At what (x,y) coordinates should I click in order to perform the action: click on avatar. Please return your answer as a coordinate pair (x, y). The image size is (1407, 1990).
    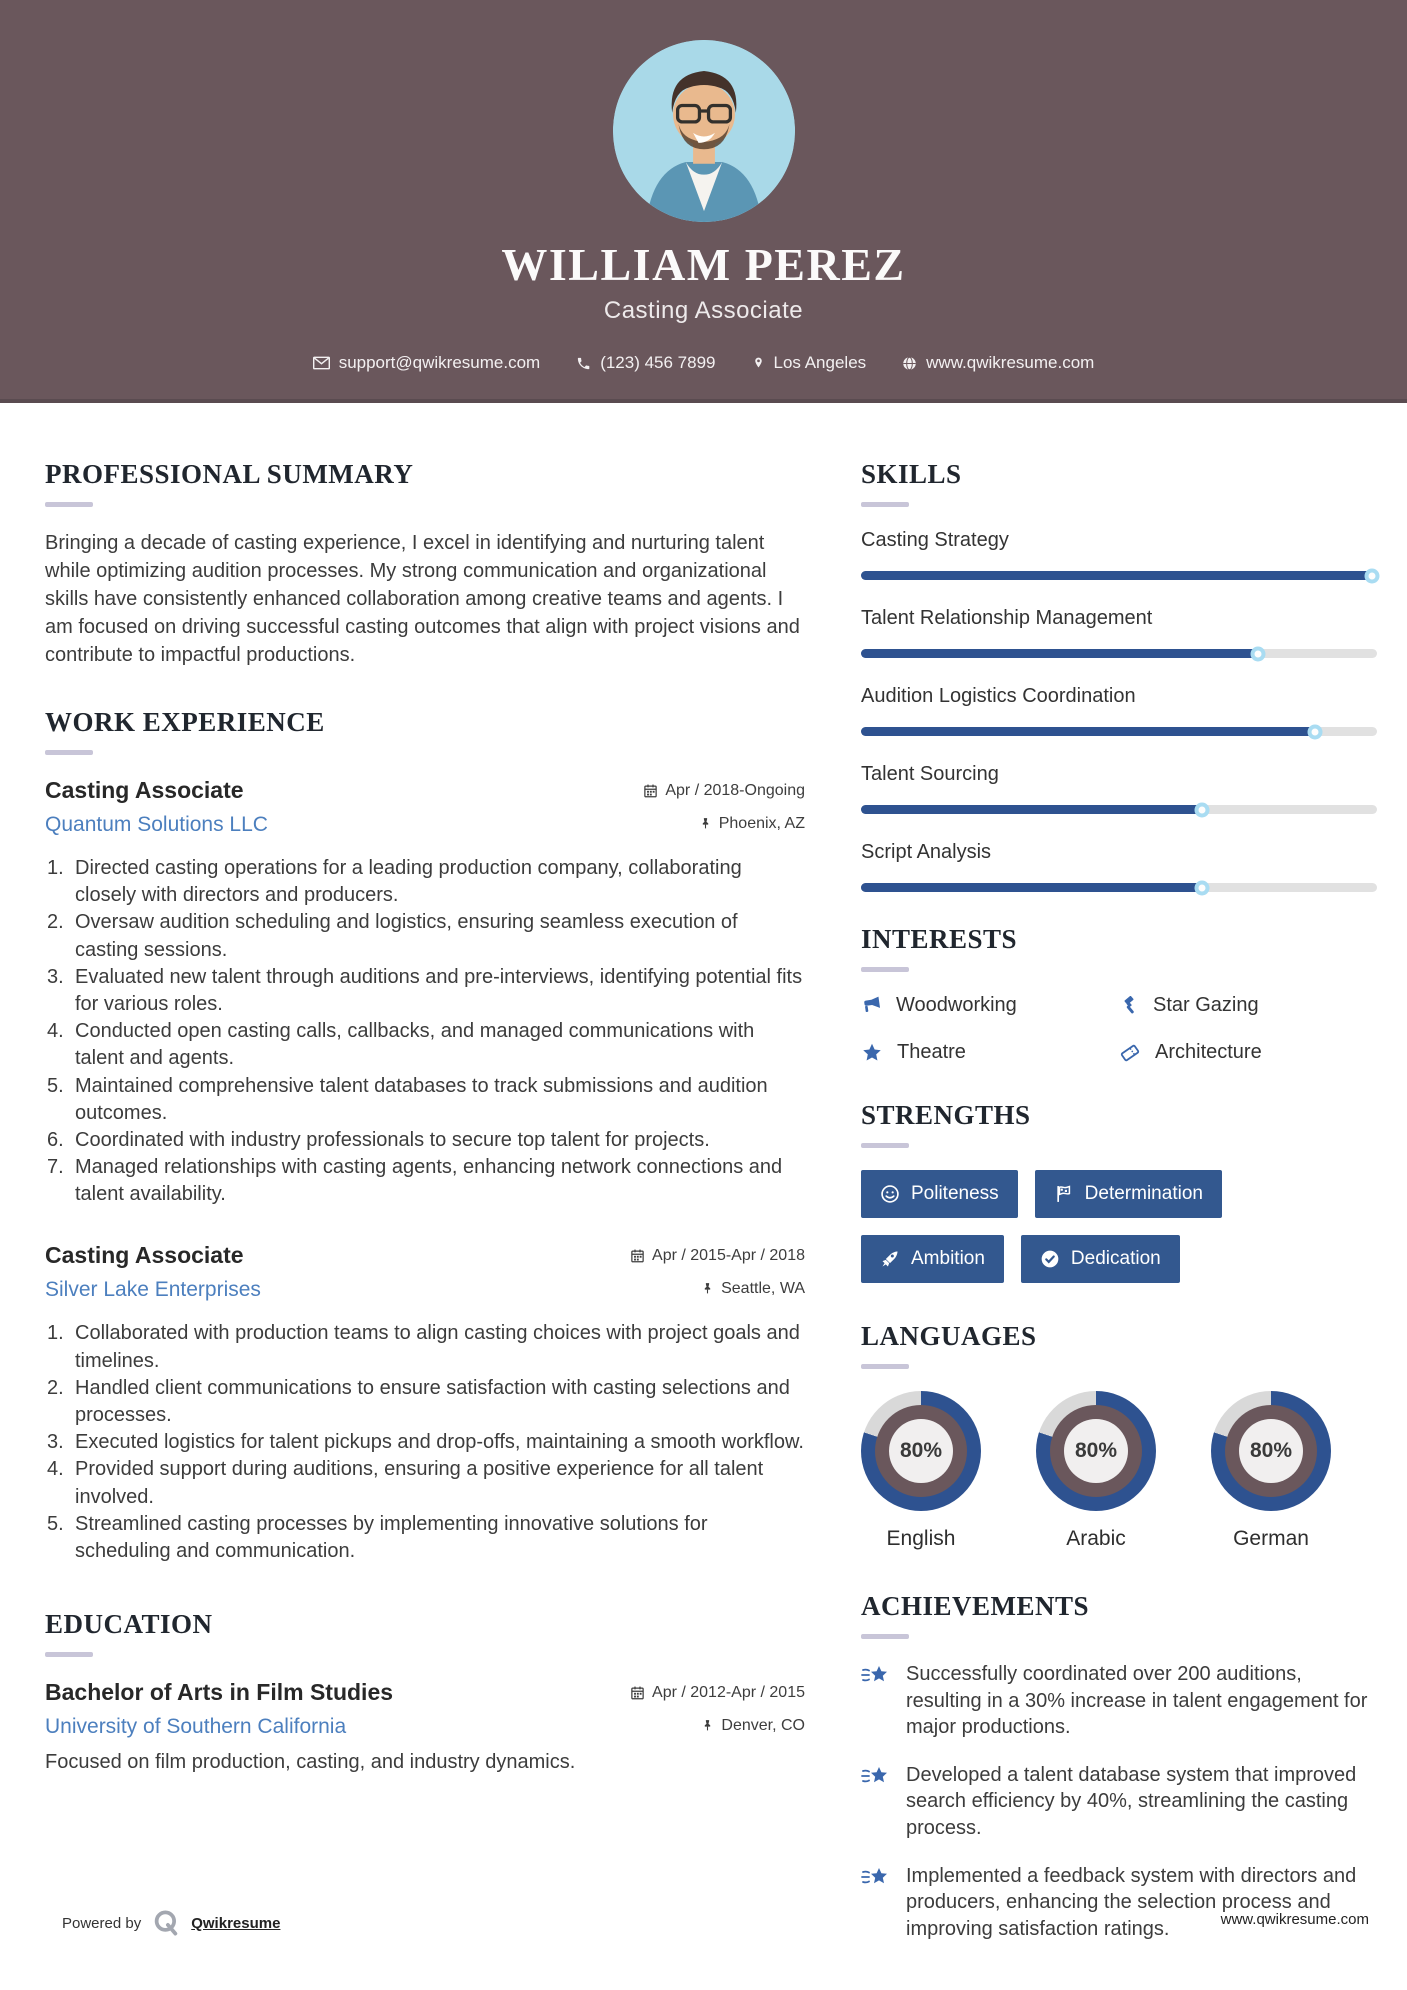
    Looking at the image, I should click on (703, 131).